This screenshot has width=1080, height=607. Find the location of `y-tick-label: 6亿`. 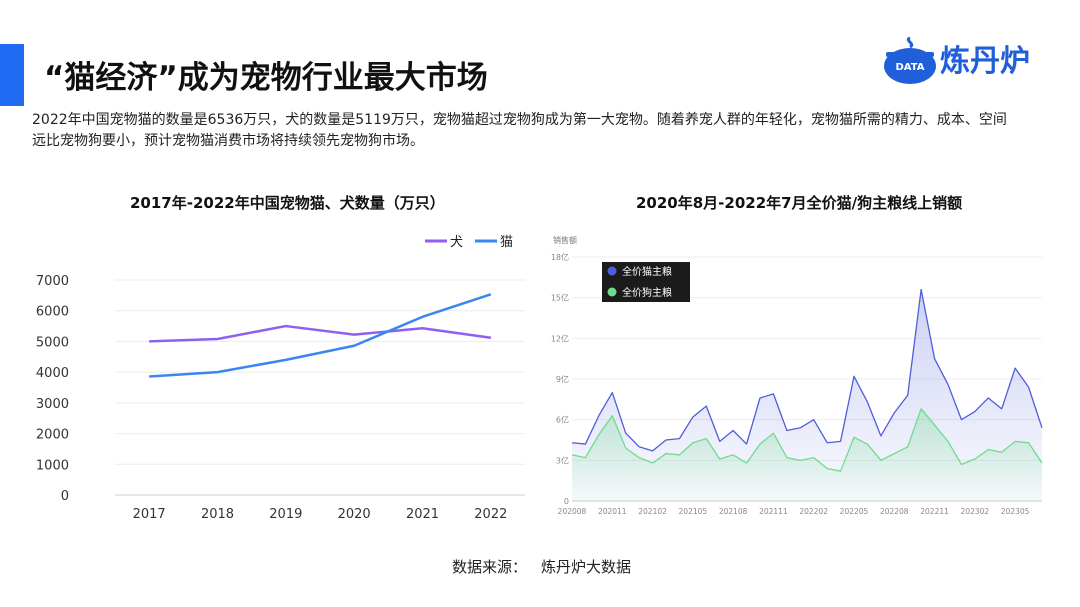

y-tick-label: 6亿 is located at coordinates (562, 420).